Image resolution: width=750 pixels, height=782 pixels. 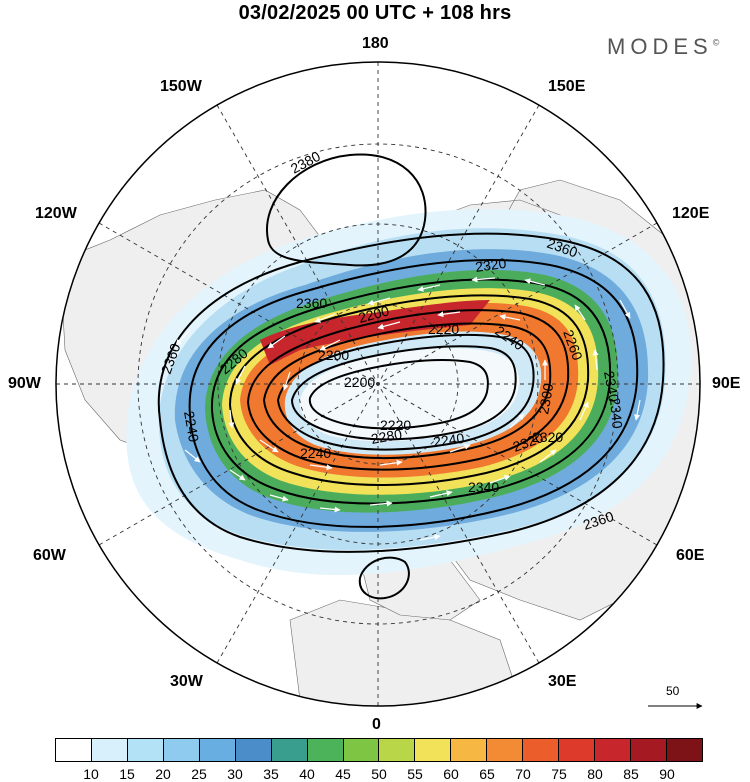 What do you see at coordinates (271, 774) in the screenshot?
I see `colorbar-tick-label: 35` at bounding box center [271, 774].